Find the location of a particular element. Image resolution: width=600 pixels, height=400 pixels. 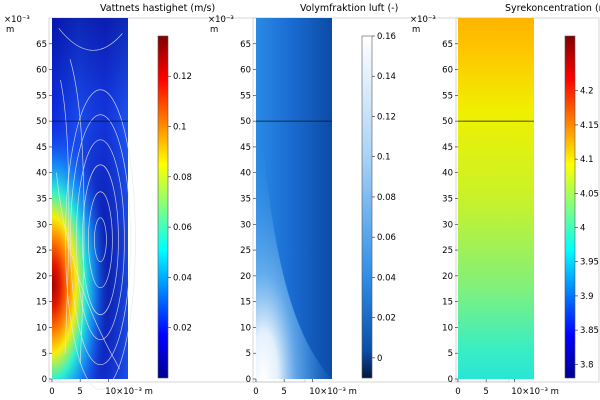

colorbar-tick-label: 3.85 is located at coordinates (589, 331).